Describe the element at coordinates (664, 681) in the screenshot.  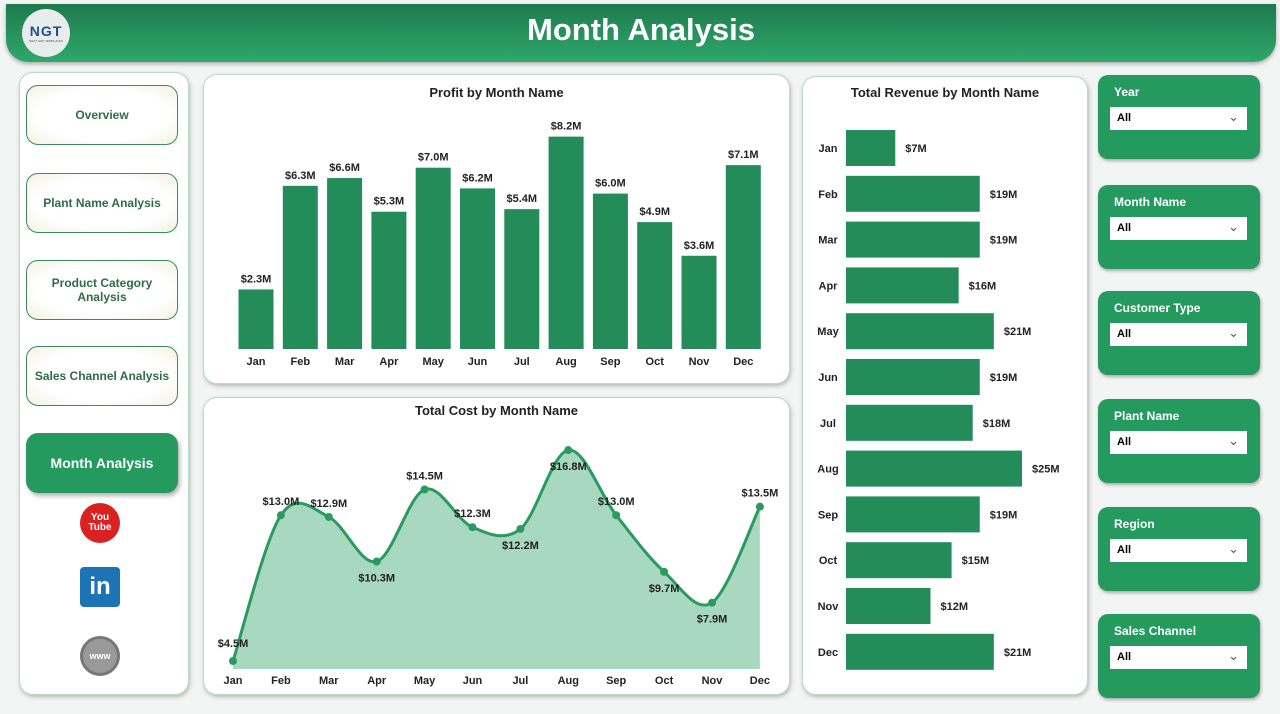
I see `x-tick-label: Oct` at that location.